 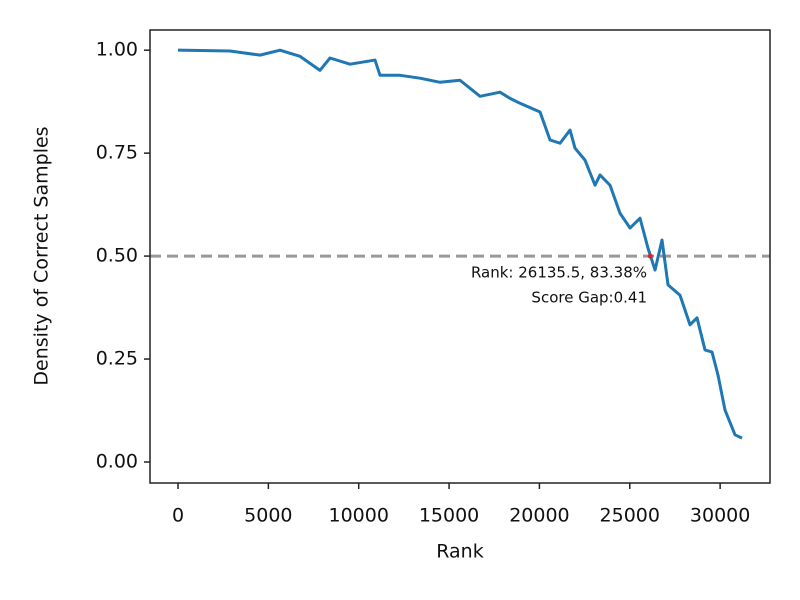 I want to click on x-tick-label: 0, so click(x=178, y=516).